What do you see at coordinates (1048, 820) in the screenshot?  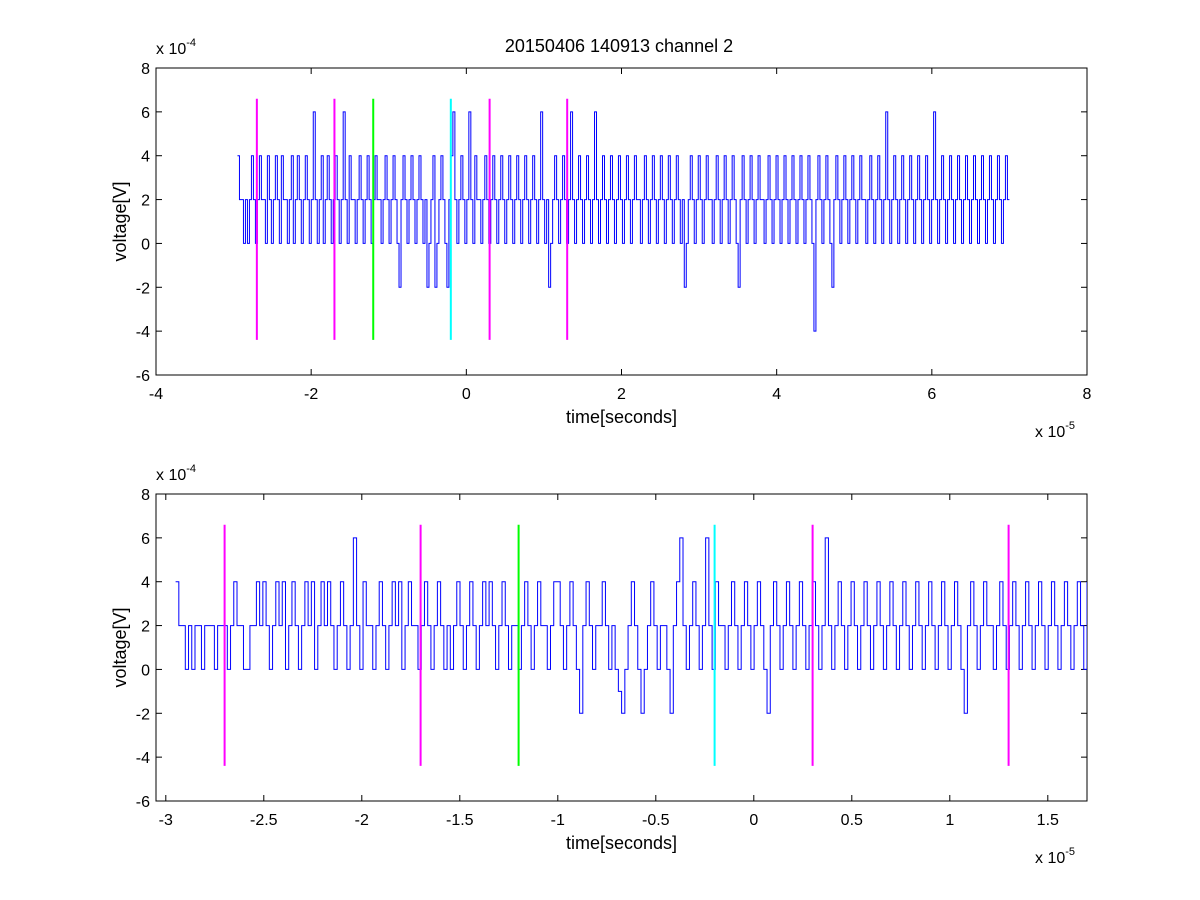 I see `x-tick-label: 1.5` at bounding box center [1048, 820].